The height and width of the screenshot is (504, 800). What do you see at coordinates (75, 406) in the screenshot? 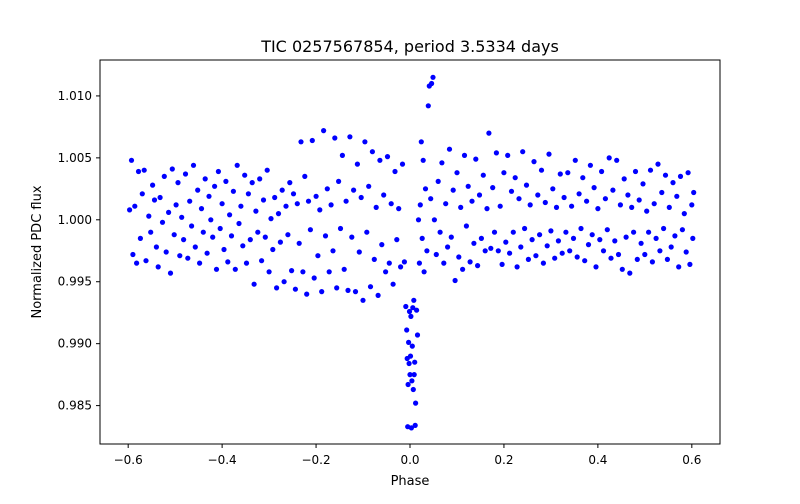
I see `y-tick-label: 0.985` at bounding box center [75, 406].